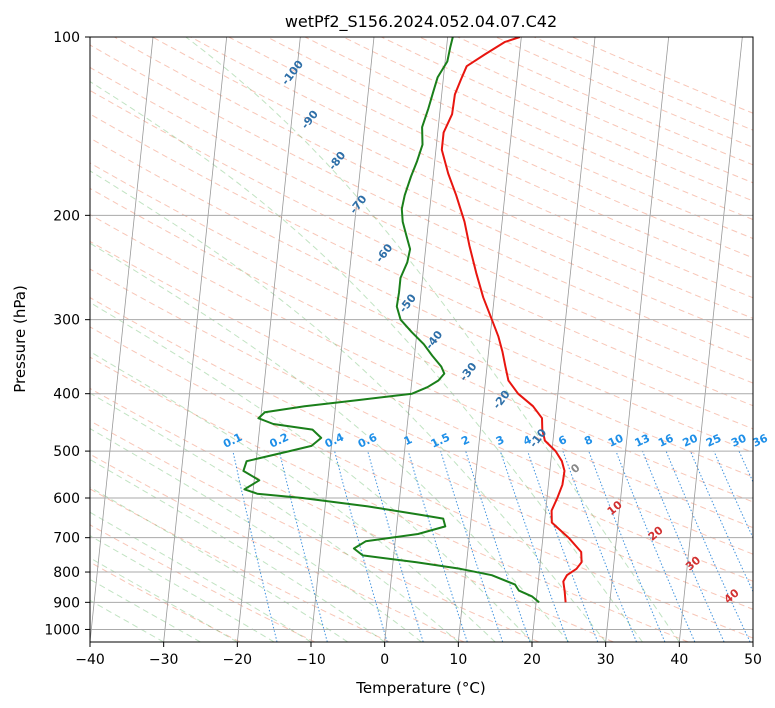 This screenshot has height=708, width=775. Describe the element at coordinates (66, 539) in the screenshot. I see `y-tick-label: 700` at that location.